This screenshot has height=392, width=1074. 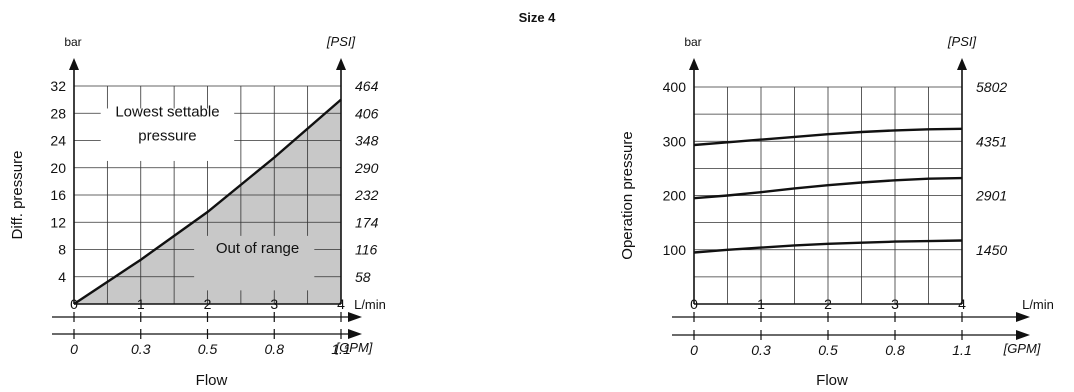 What do you see at coordinates (17, 195) in the screenshot?
I see `y-axis-title: Diff. pressure` at bounding box center [17, 195].